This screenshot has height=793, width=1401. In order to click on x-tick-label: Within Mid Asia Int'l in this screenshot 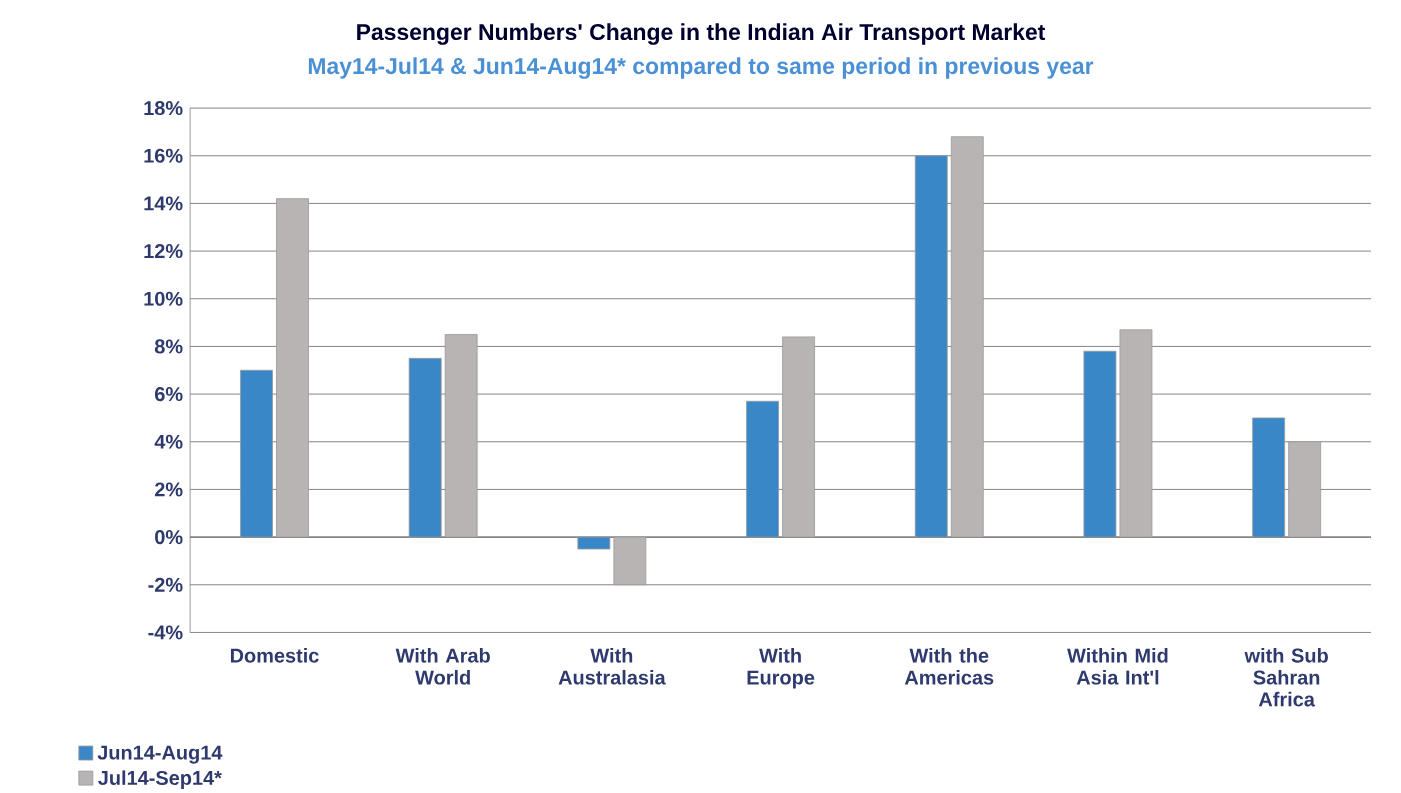, I will do `click(1117, 666)`.